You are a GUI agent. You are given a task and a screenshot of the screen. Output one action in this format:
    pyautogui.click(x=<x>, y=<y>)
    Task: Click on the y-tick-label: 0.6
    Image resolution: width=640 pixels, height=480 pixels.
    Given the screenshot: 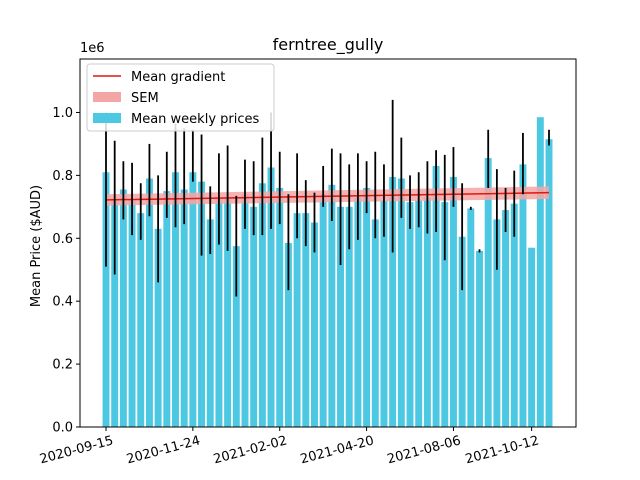 What is the action you would take?
    pyautogui.click(x=62, y=239)
    